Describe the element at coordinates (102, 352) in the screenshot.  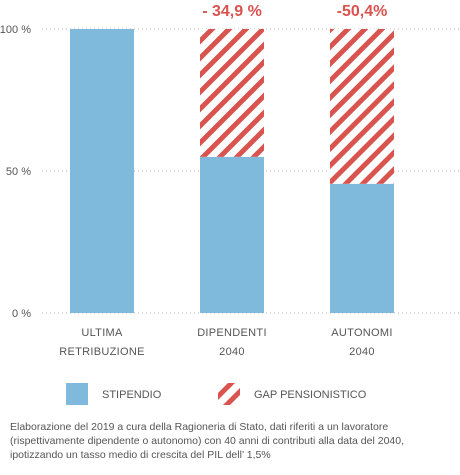
I see `x-category-label: RETRIBUZIONE` at that location.